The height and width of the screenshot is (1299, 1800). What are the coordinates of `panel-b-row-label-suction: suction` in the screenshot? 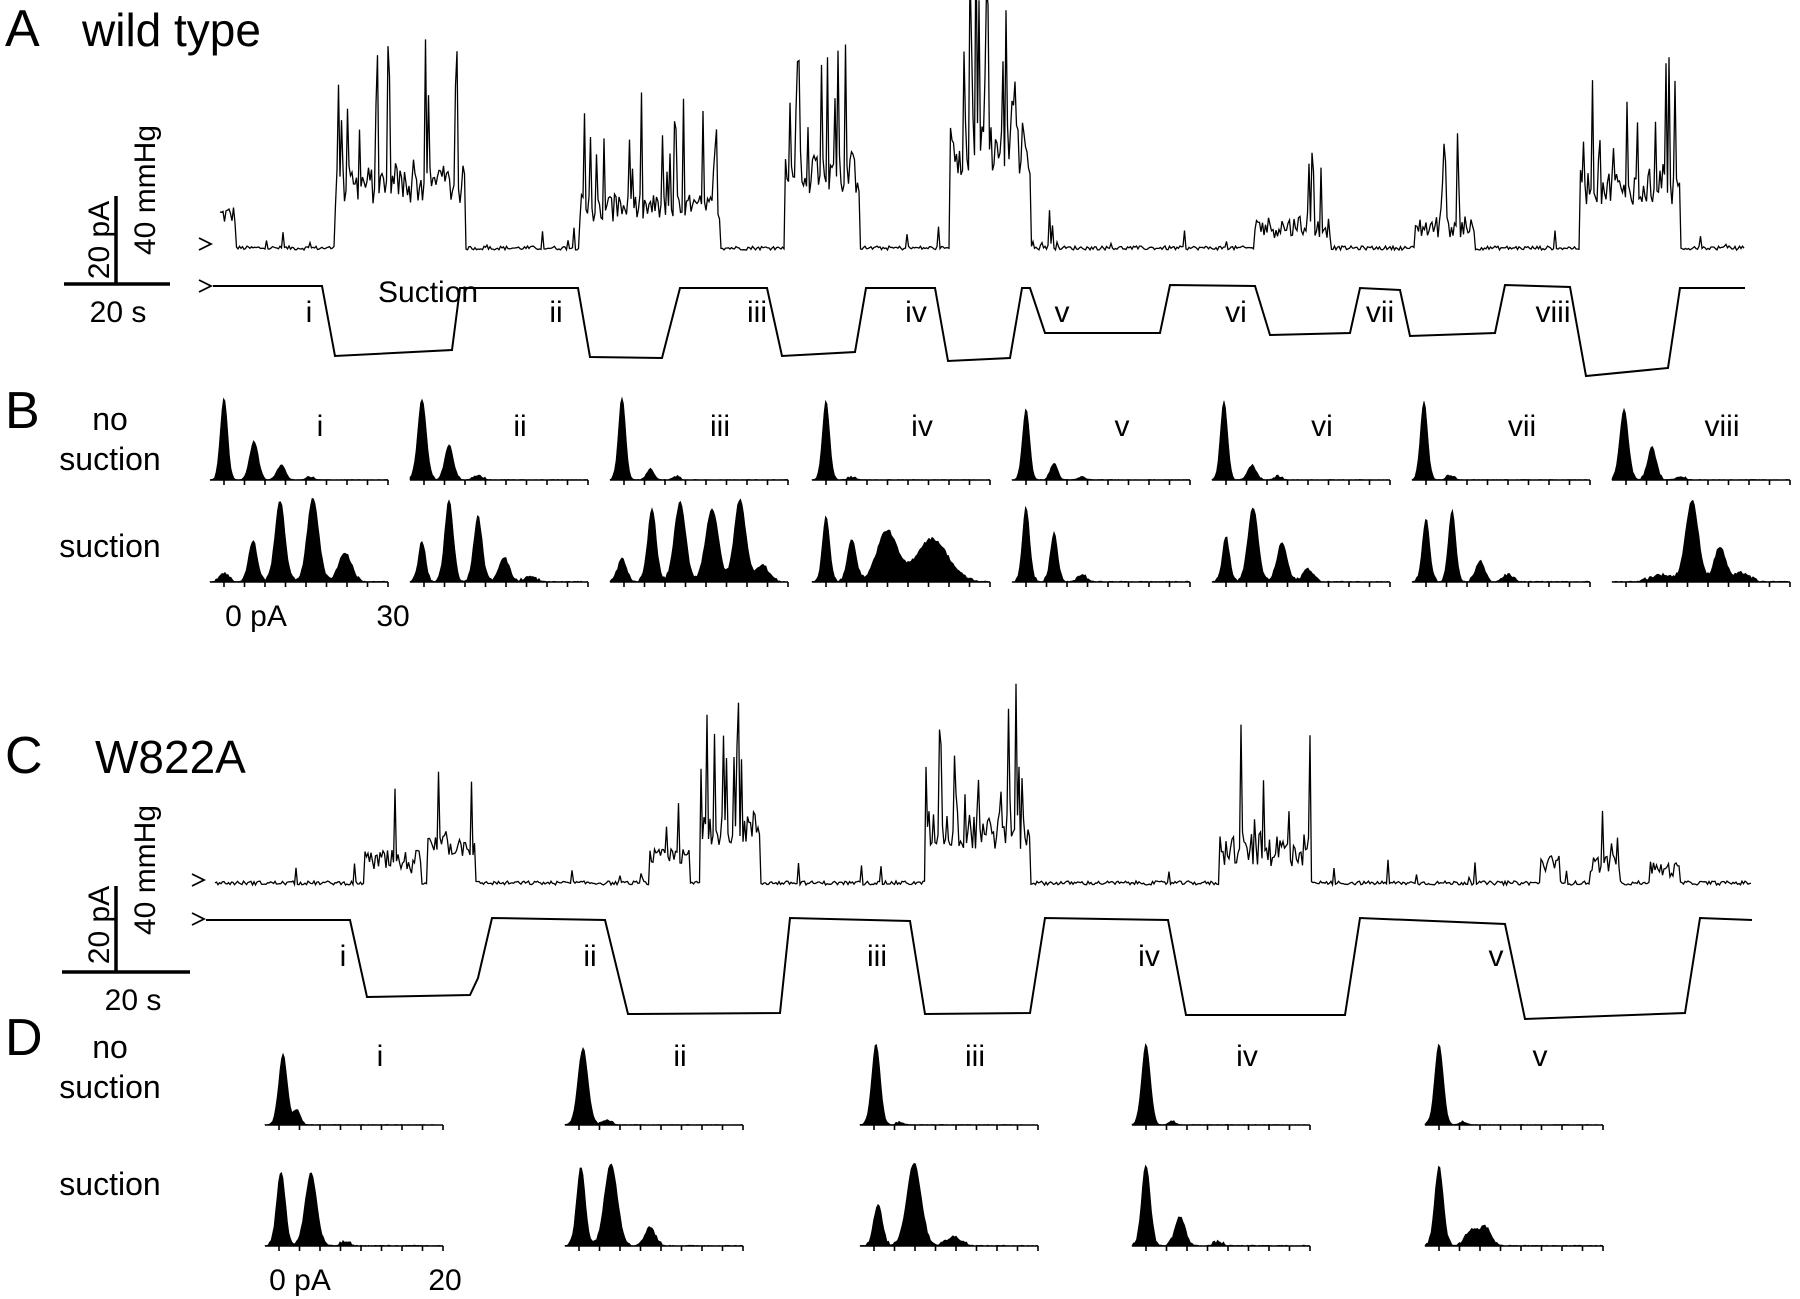 It's located at (109, 546).